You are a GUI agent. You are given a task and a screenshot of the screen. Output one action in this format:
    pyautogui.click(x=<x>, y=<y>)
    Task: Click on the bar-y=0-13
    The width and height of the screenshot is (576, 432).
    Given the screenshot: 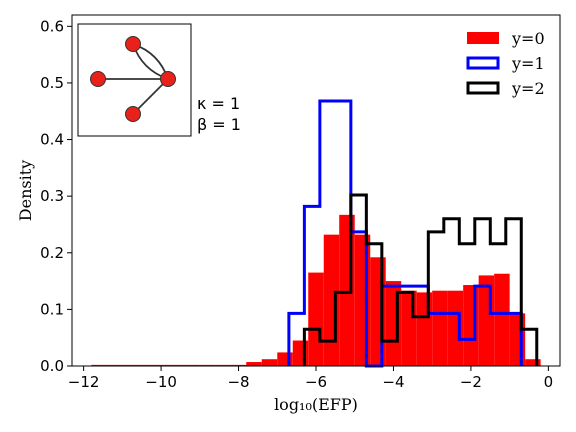 What is the action you would take?
    pyautogui.click(x=300, y=353)
    